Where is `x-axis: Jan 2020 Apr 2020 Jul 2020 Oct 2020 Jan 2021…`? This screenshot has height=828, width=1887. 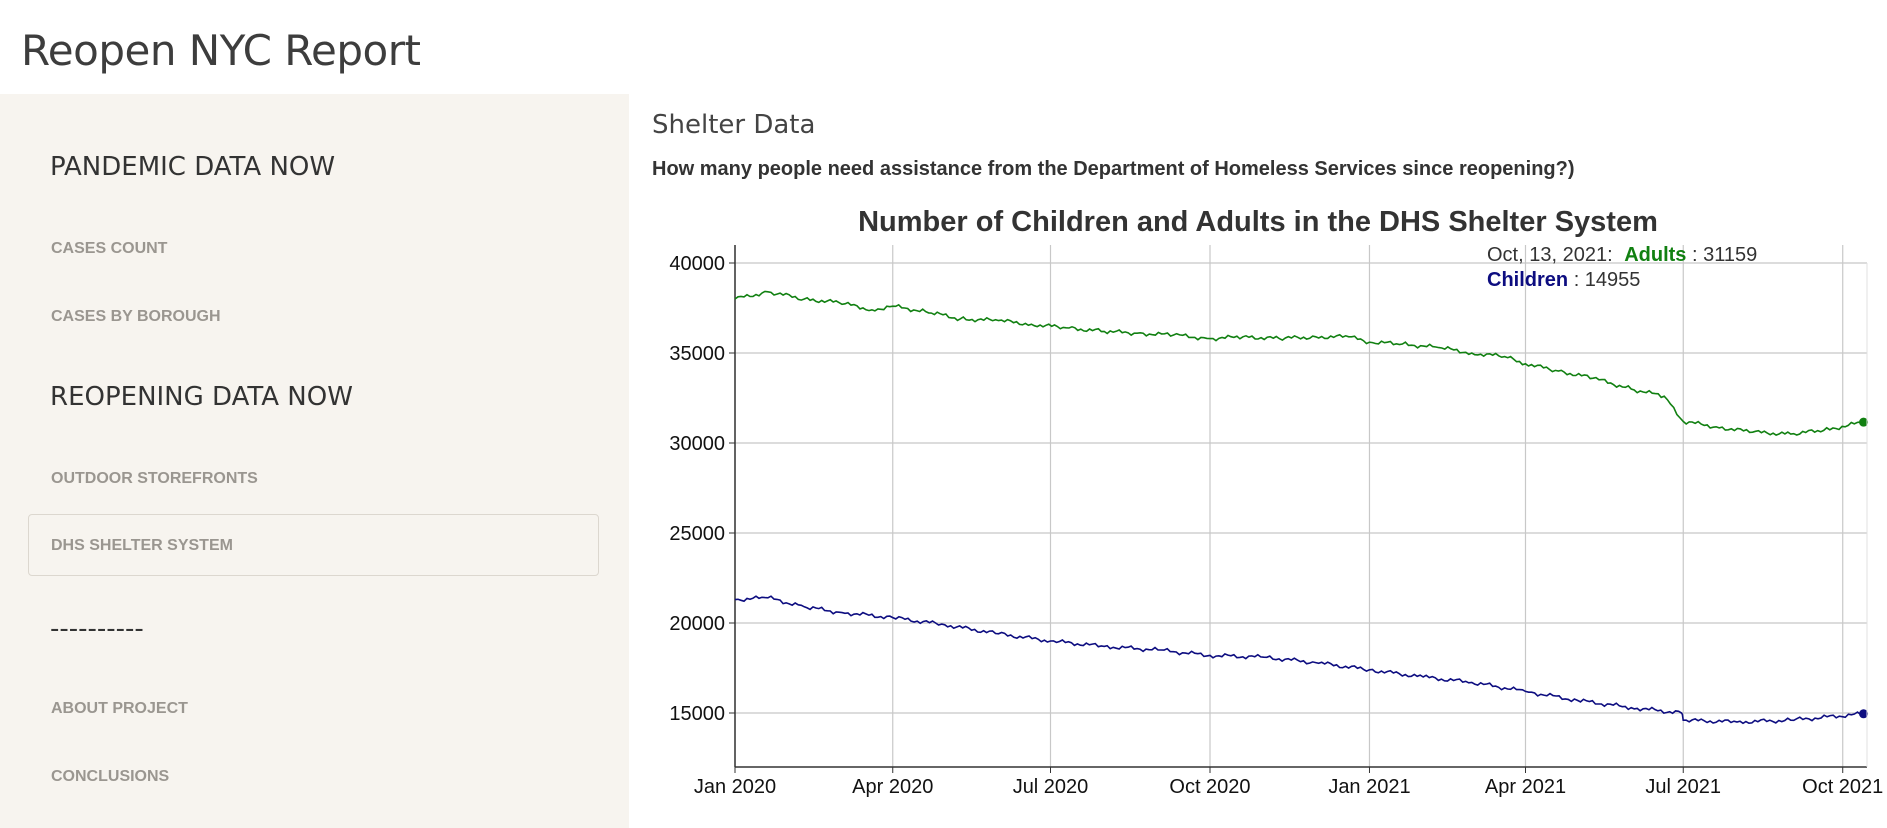
x-axis: Jan 2020 Apr 2020 Jul 2020 Oct 2020 Jan 2021… is located at coordinates (1288, 782).